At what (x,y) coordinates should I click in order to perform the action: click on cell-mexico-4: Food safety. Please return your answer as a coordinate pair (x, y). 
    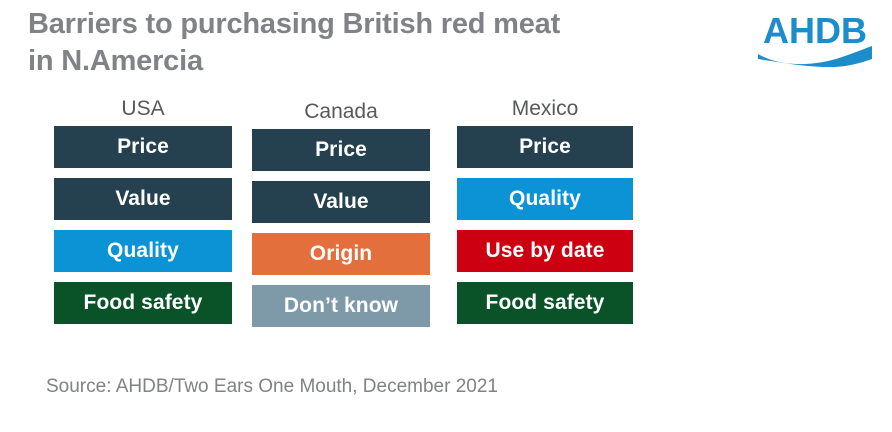
    Looking at the image, I should click on (545, 303).